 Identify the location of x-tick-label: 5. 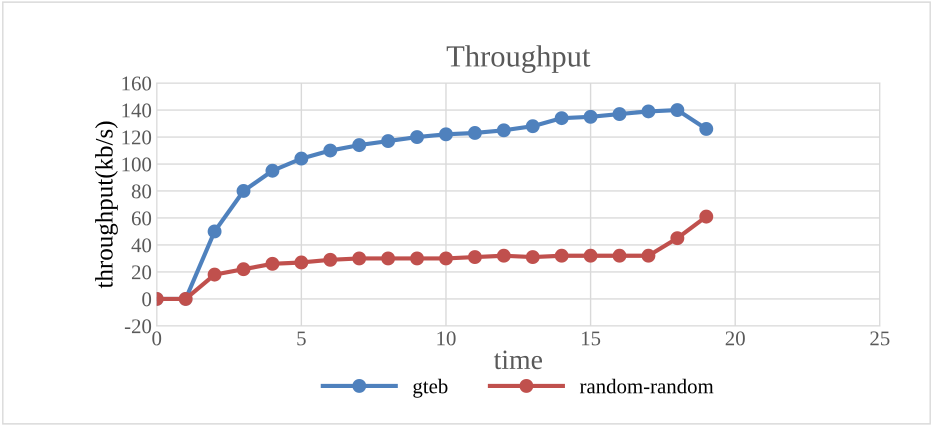
(301, 339).